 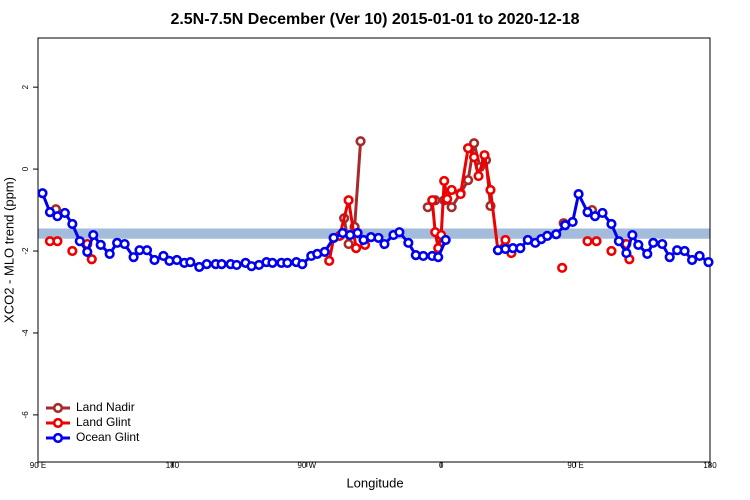 I want to click on x-tick-label: 90 W, so click(x=306, y=465).